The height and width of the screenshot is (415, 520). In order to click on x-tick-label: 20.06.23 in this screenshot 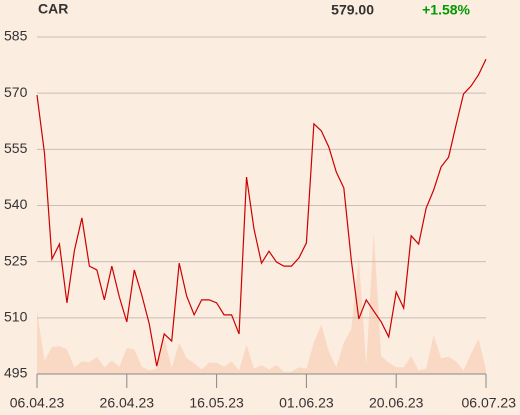, I will do `click(396, 403)`.